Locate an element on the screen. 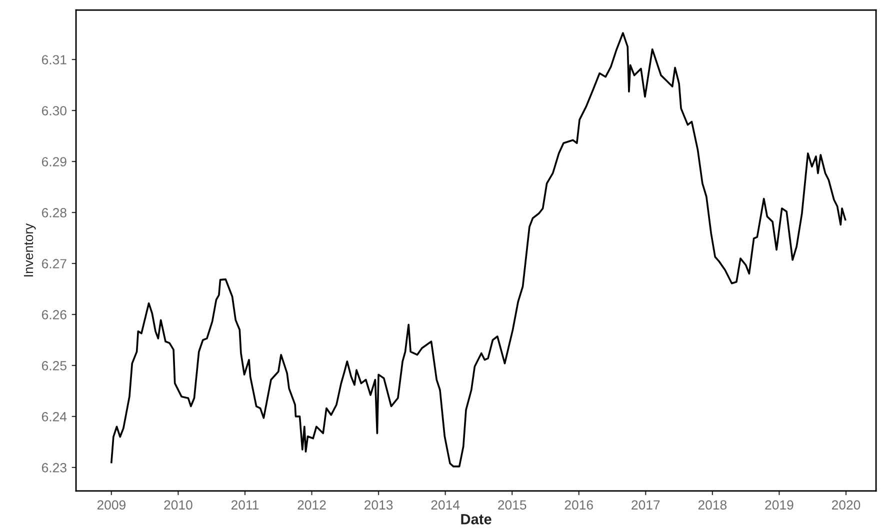 This screenshot has height=529, width=884. y-tick-label: 6.29 is located at coordinates (54, 161).